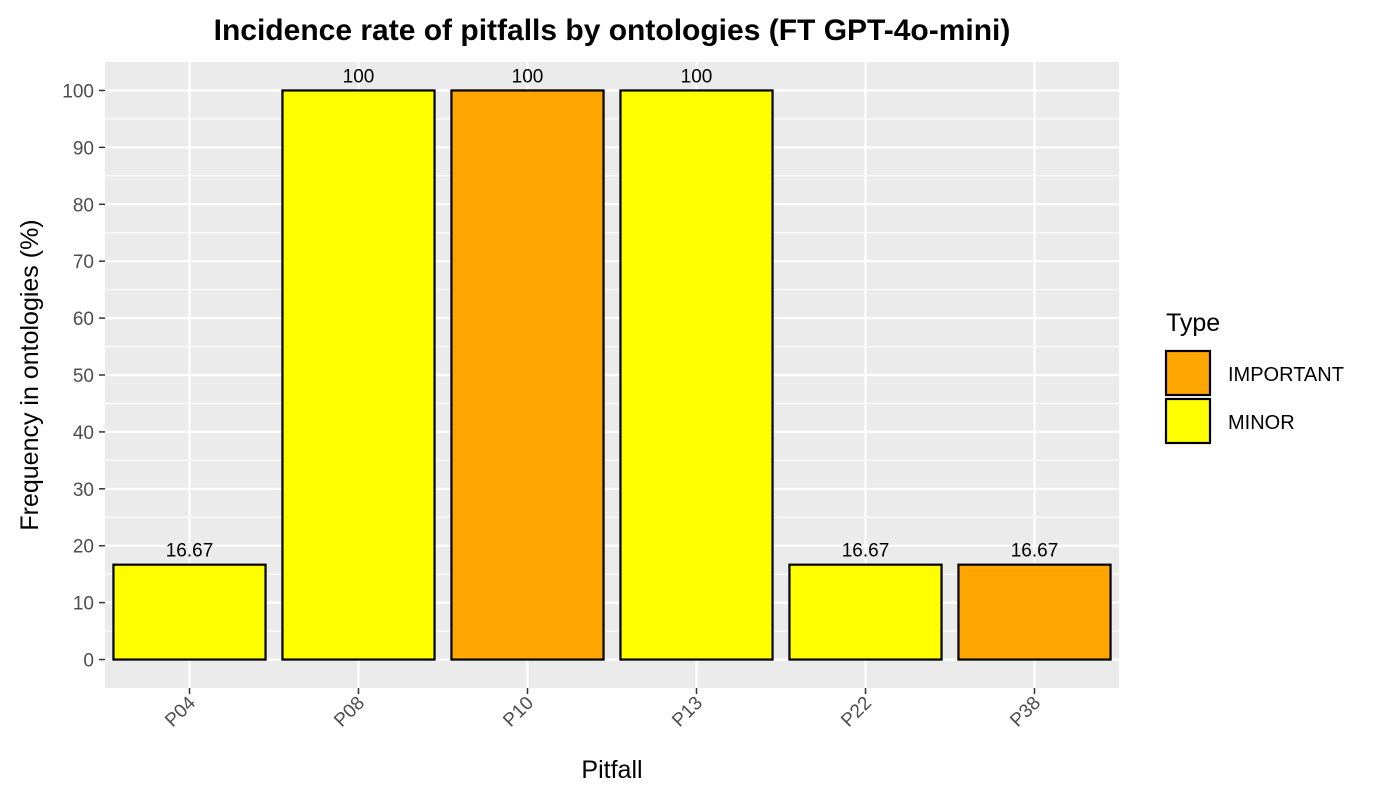 Image resolution: width=1400 pixels, height=800 pixels. I want to click on x-tick-label-p13: P13, so click(687, 712).